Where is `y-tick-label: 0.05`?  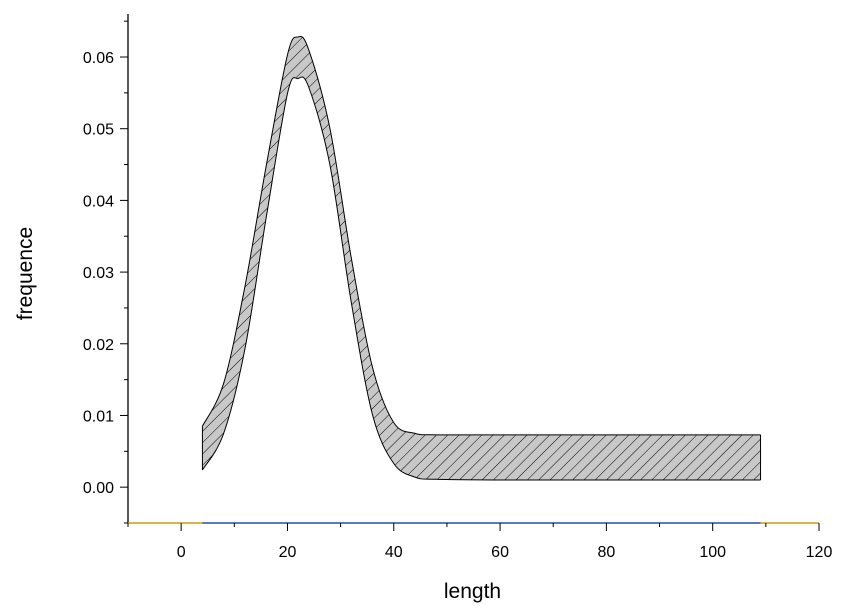 y-tick-label: 0.05 is located at coordinates (98, 130).